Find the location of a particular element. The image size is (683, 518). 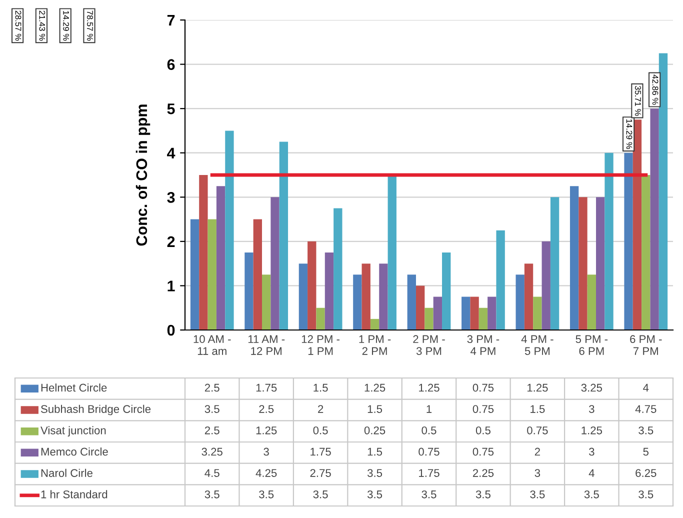

text: 78.57 % is located at coordinates (90, 25).